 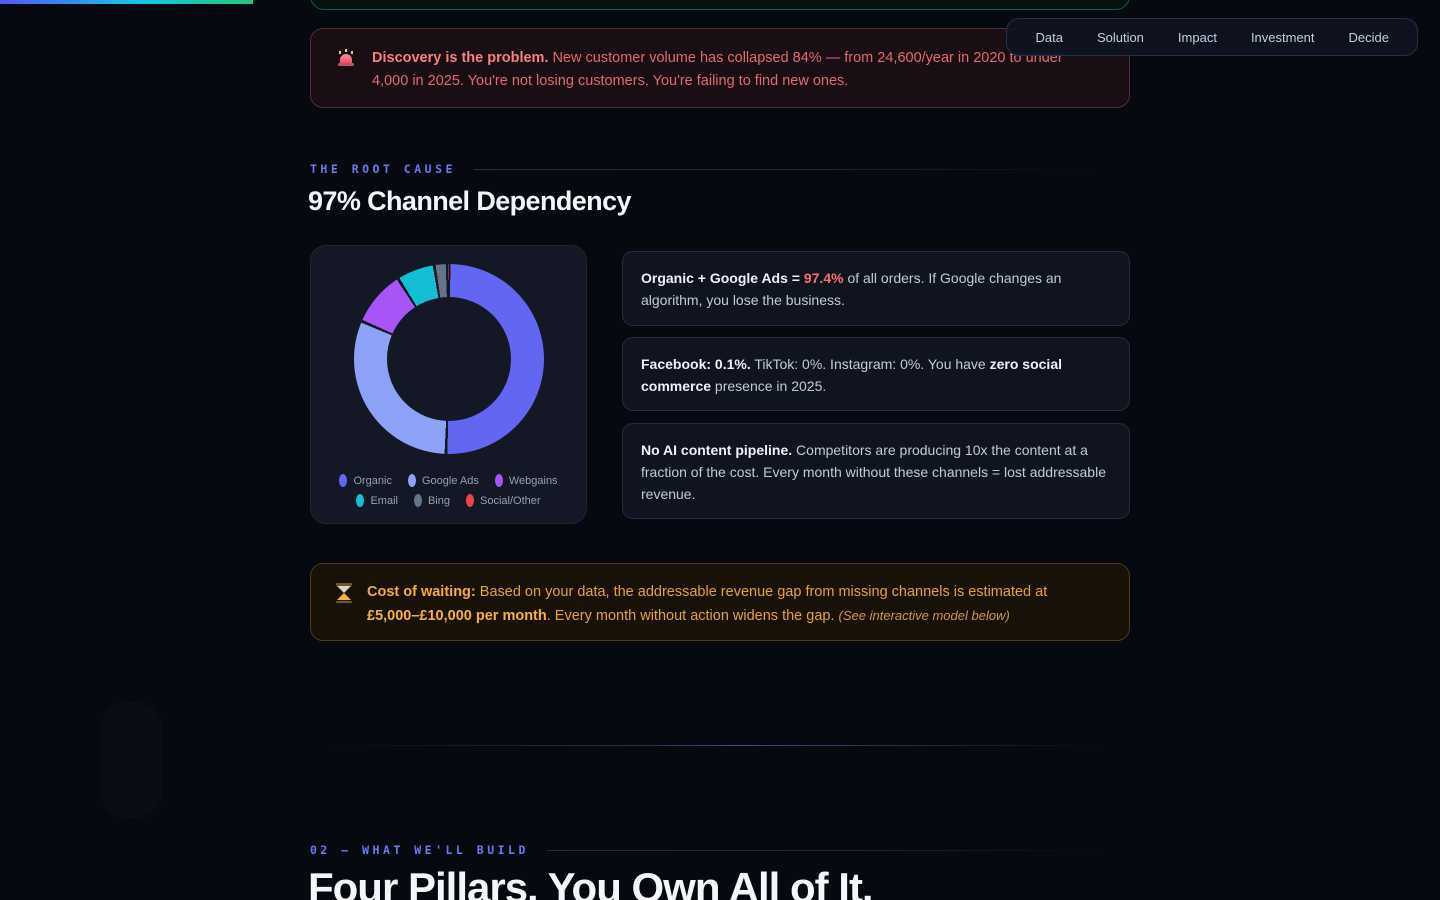 I want to click on card2-body: presence in 2025., so click(x=769, y=386).